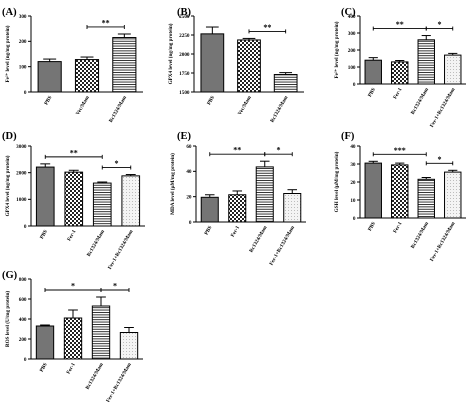 The image size is (474, 402). What do you see at coordinates (400, 150) in the screenshot?
I see `significance-label: ***` at bounding box center [400, 150].